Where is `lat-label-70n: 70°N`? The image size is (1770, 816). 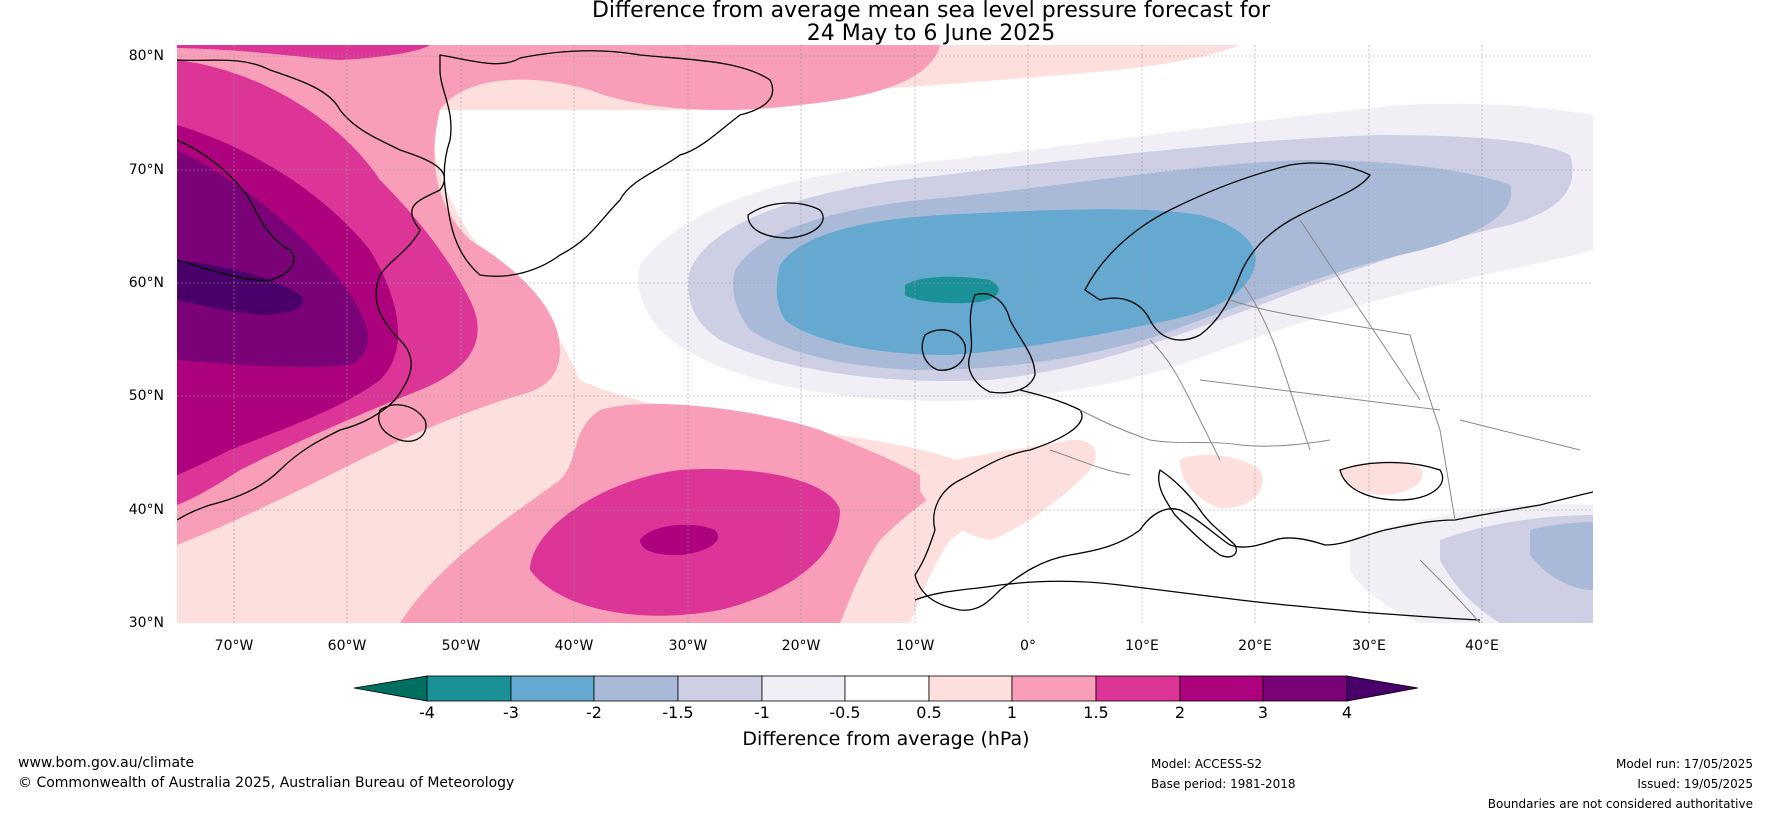 lat-label-70n: 70°N is located at coordinates (146, 170).